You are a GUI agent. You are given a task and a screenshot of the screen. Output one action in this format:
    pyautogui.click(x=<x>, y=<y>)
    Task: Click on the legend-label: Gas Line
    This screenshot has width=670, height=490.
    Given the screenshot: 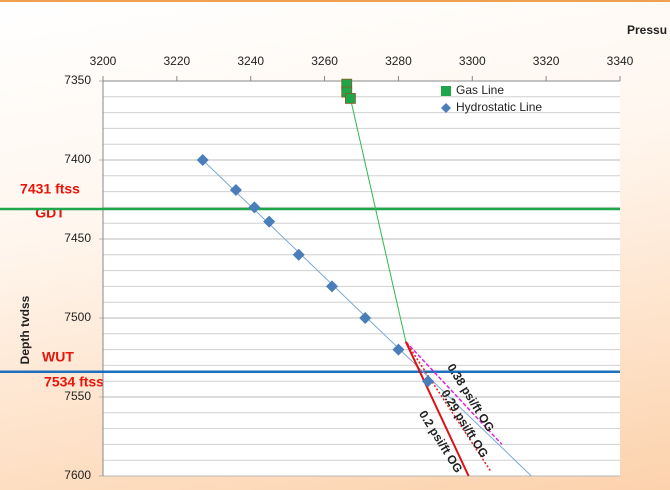 What is the action you would take?
    pyautogui.click(x=480, y=90)
    